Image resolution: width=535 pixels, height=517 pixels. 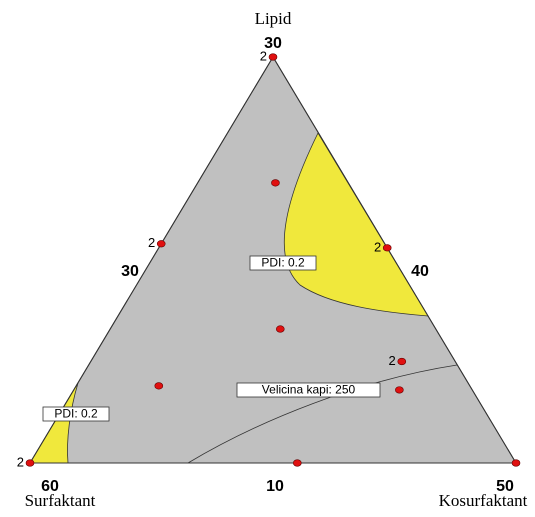 What do you see at coordinates (275, 486) in the screenshot?
I see `edge-value: 10` at bounding box center [275, 486].